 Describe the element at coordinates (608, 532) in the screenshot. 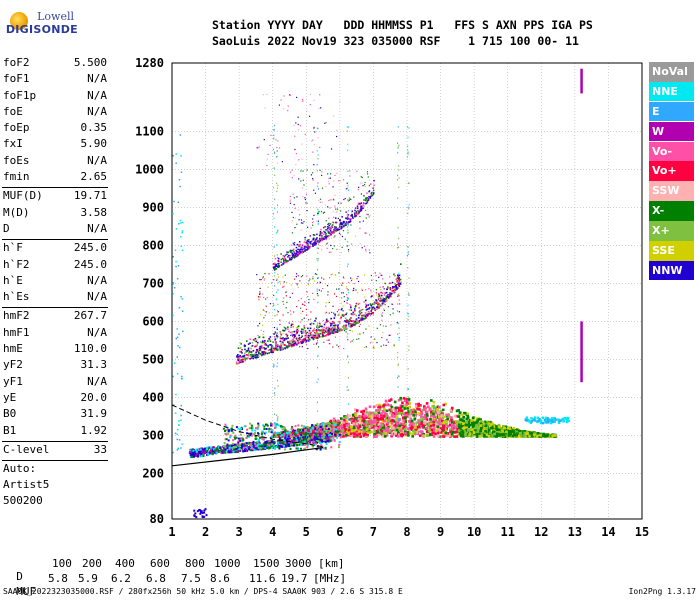

I see `x-tick-label: 14` at that location.